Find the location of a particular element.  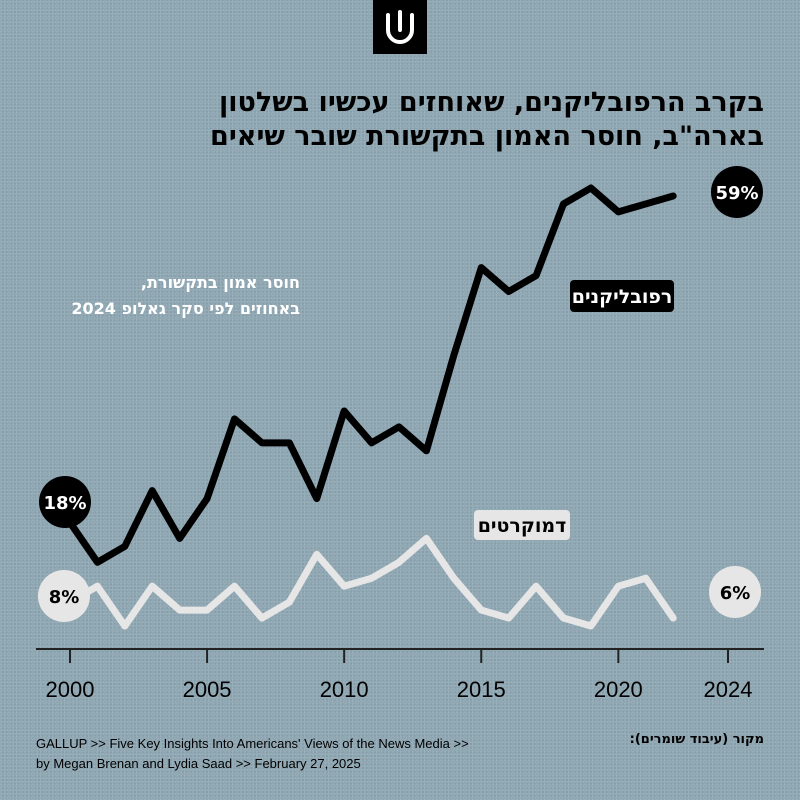

republicans-start-label: 18% is located at coordinates (64, 503).